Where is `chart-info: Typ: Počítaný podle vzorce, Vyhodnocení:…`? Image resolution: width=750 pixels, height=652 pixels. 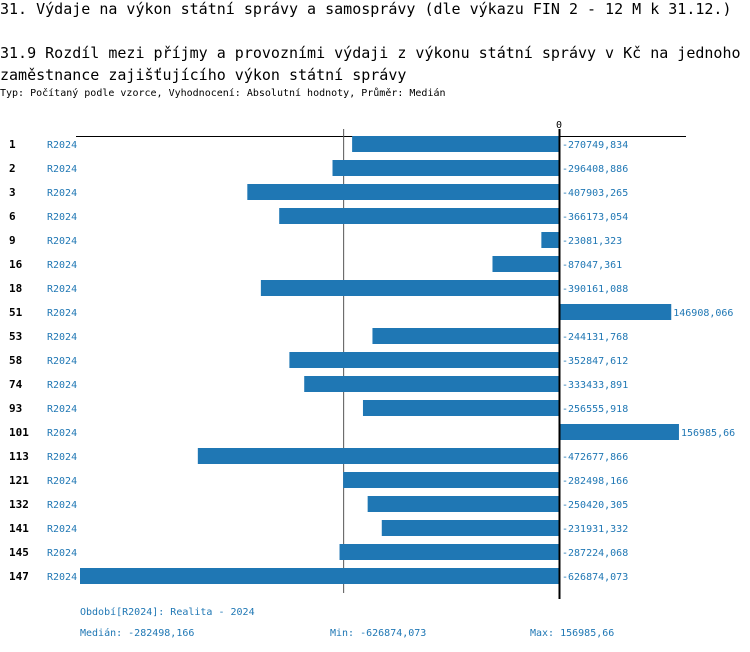
chart-info: Typ: Počítaný podle vzorce, Vyhodnocení:… is located at coordinates (223, 93).